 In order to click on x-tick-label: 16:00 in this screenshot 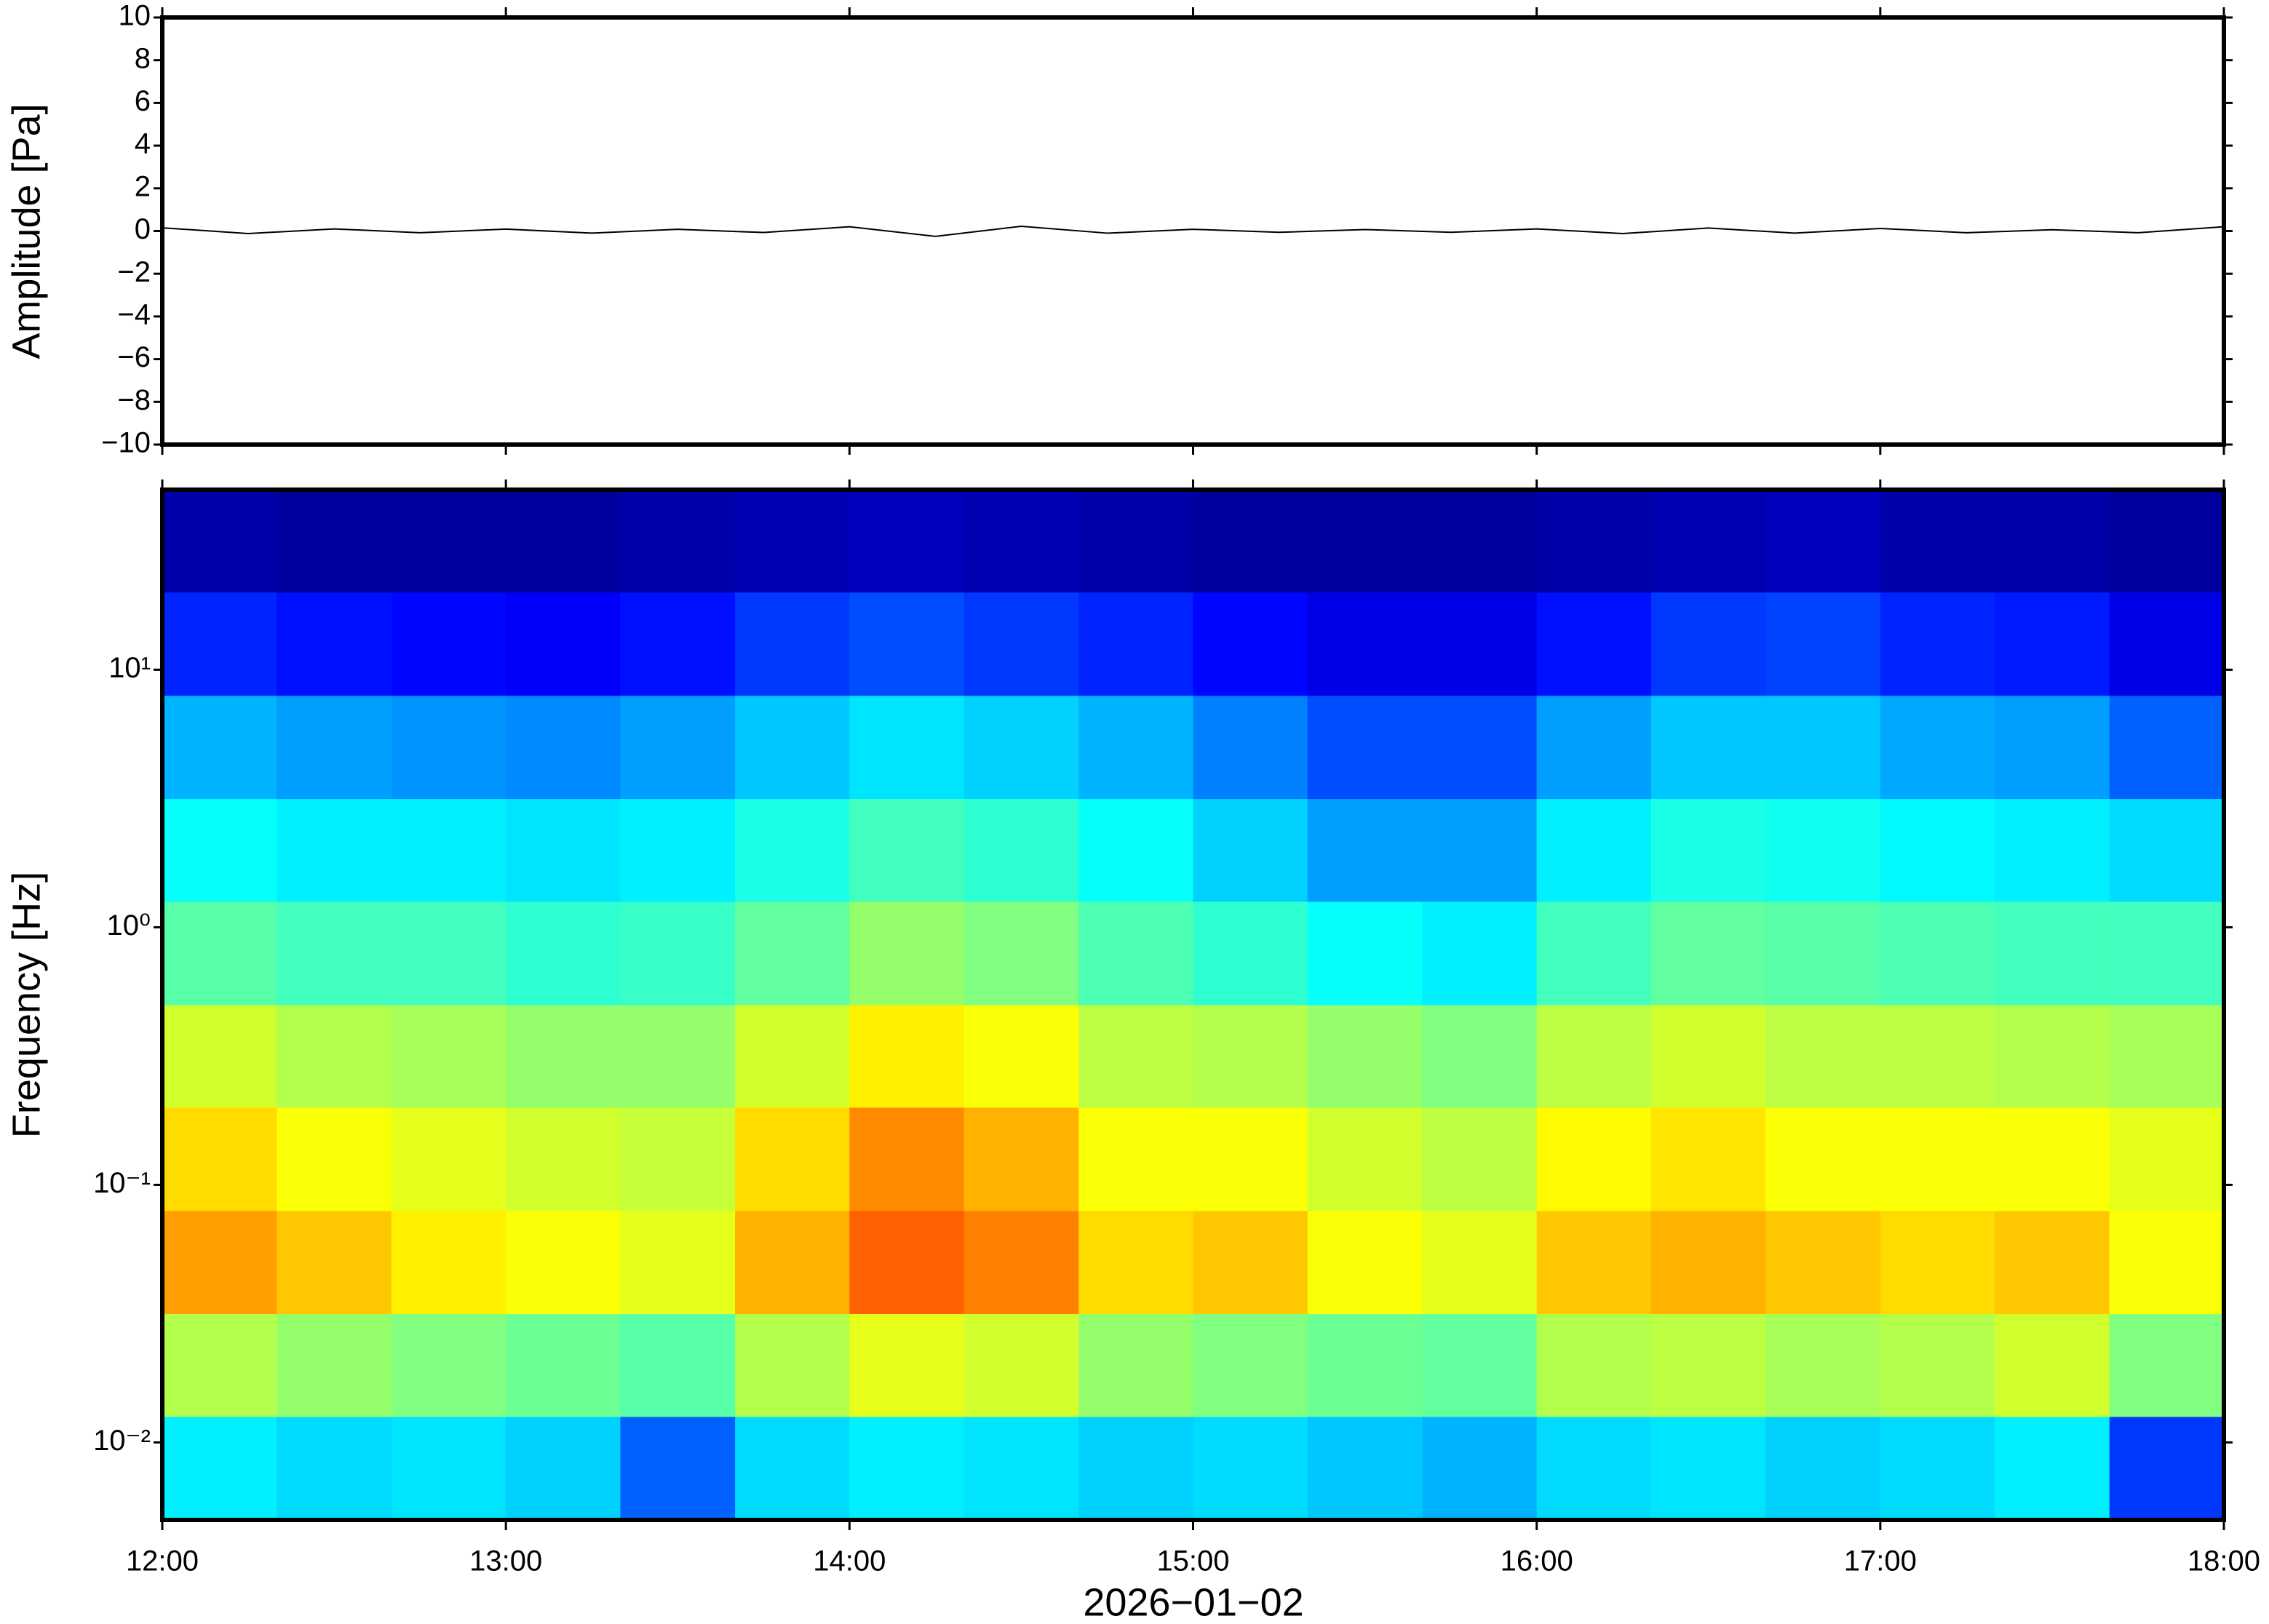, I will do `click(1537, 1561)`.